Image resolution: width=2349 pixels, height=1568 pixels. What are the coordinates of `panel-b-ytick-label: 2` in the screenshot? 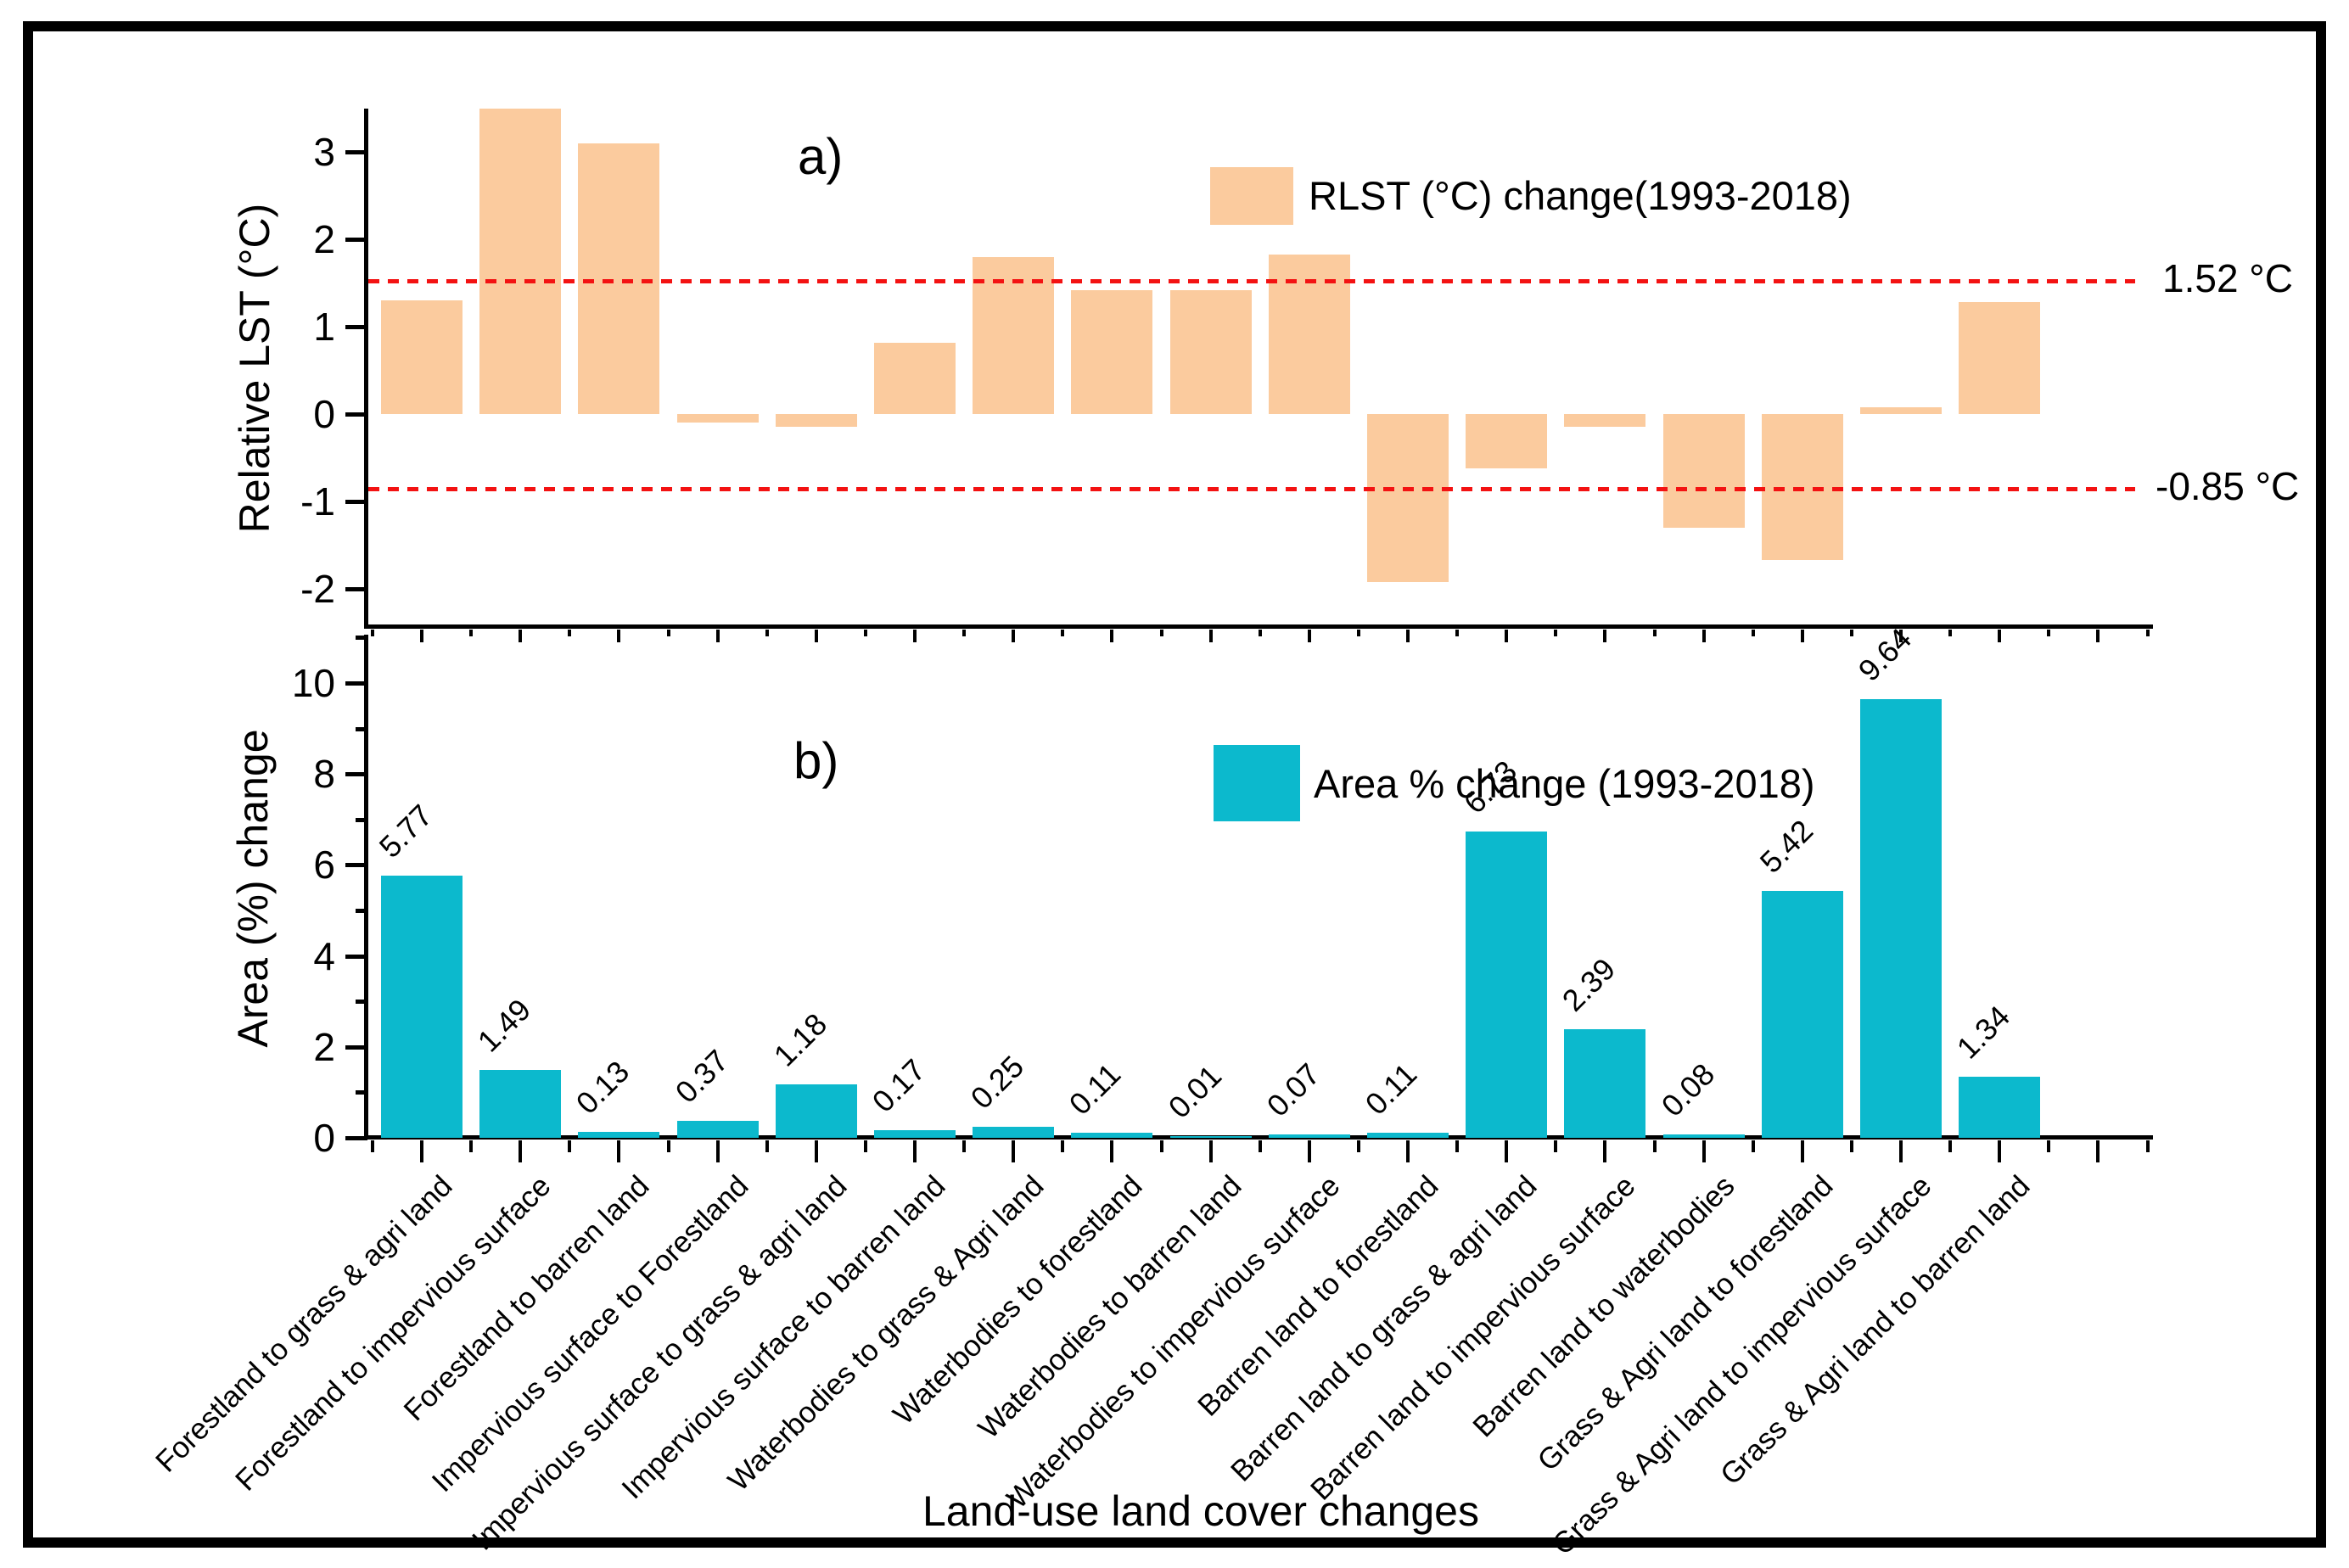 It's located at (324, 1046).